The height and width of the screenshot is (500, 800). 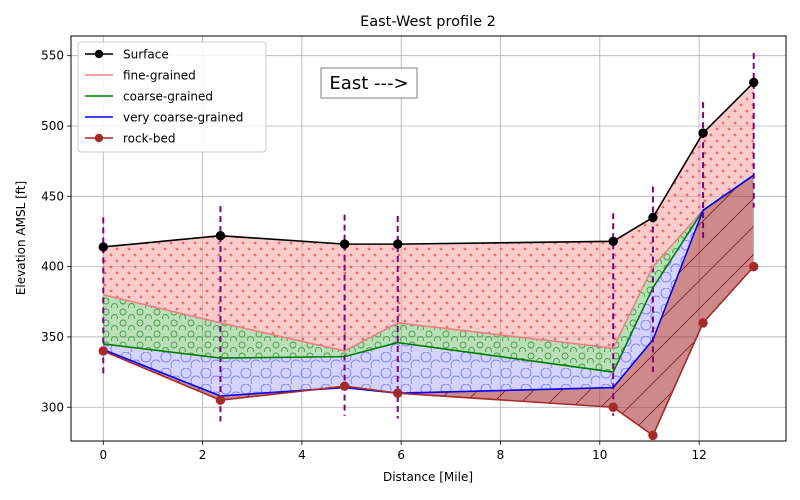 What do you see at coordinates (56, 231) in the screenshot?
I see `y-axis-ticks: 300 350 400 450 500 550` at bounding box center [56, 231].